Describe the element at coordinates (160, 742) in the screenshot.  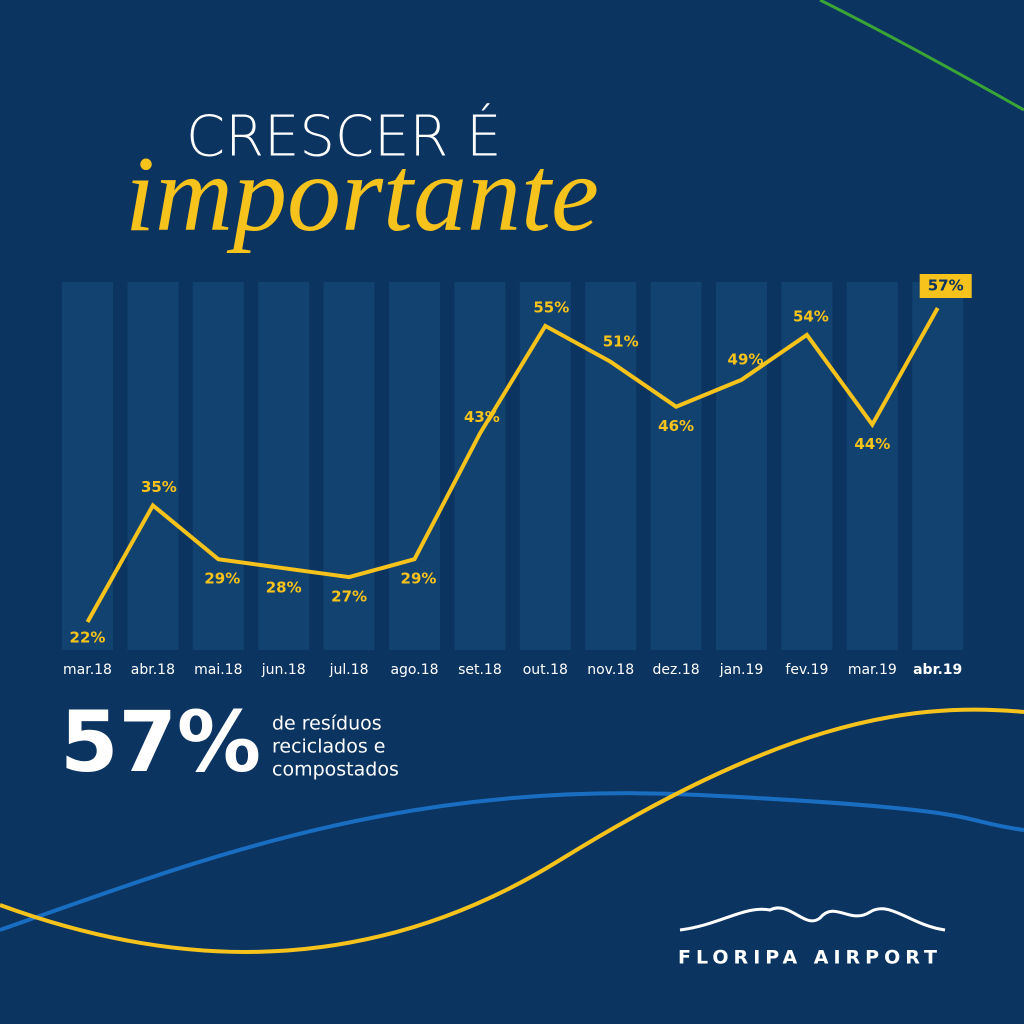
I see `highlight-value: 57%` at that location.